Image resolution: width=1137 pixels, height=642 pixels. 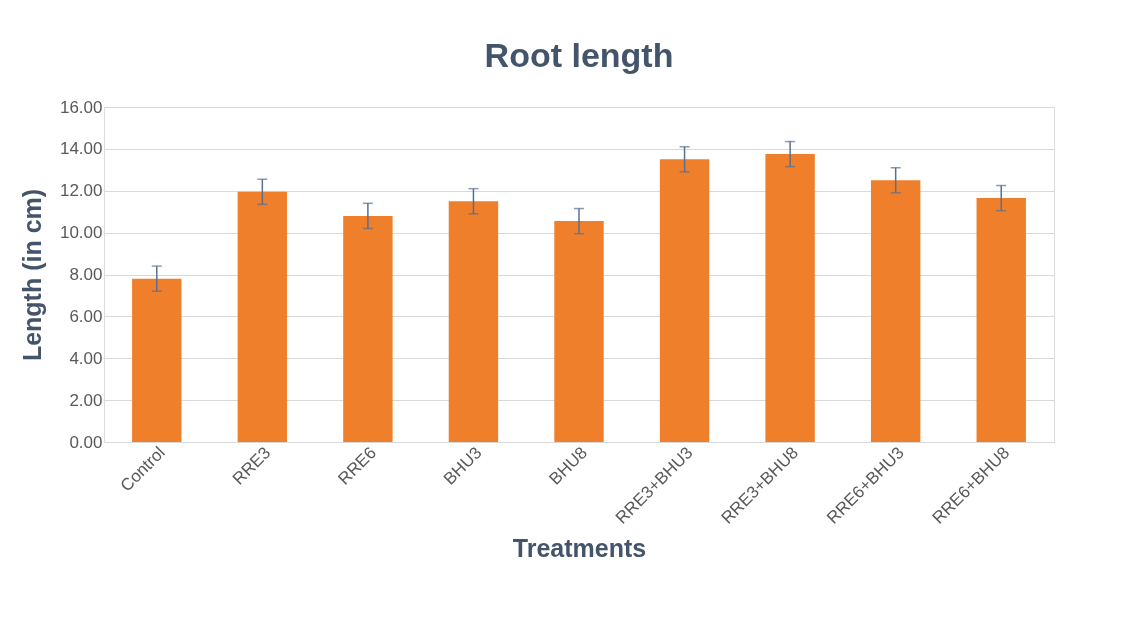 What do you see at coordinates (86, 400) in the screenshot?
I see `y-tick-label: 2.00` at bounding box center [86, 400].